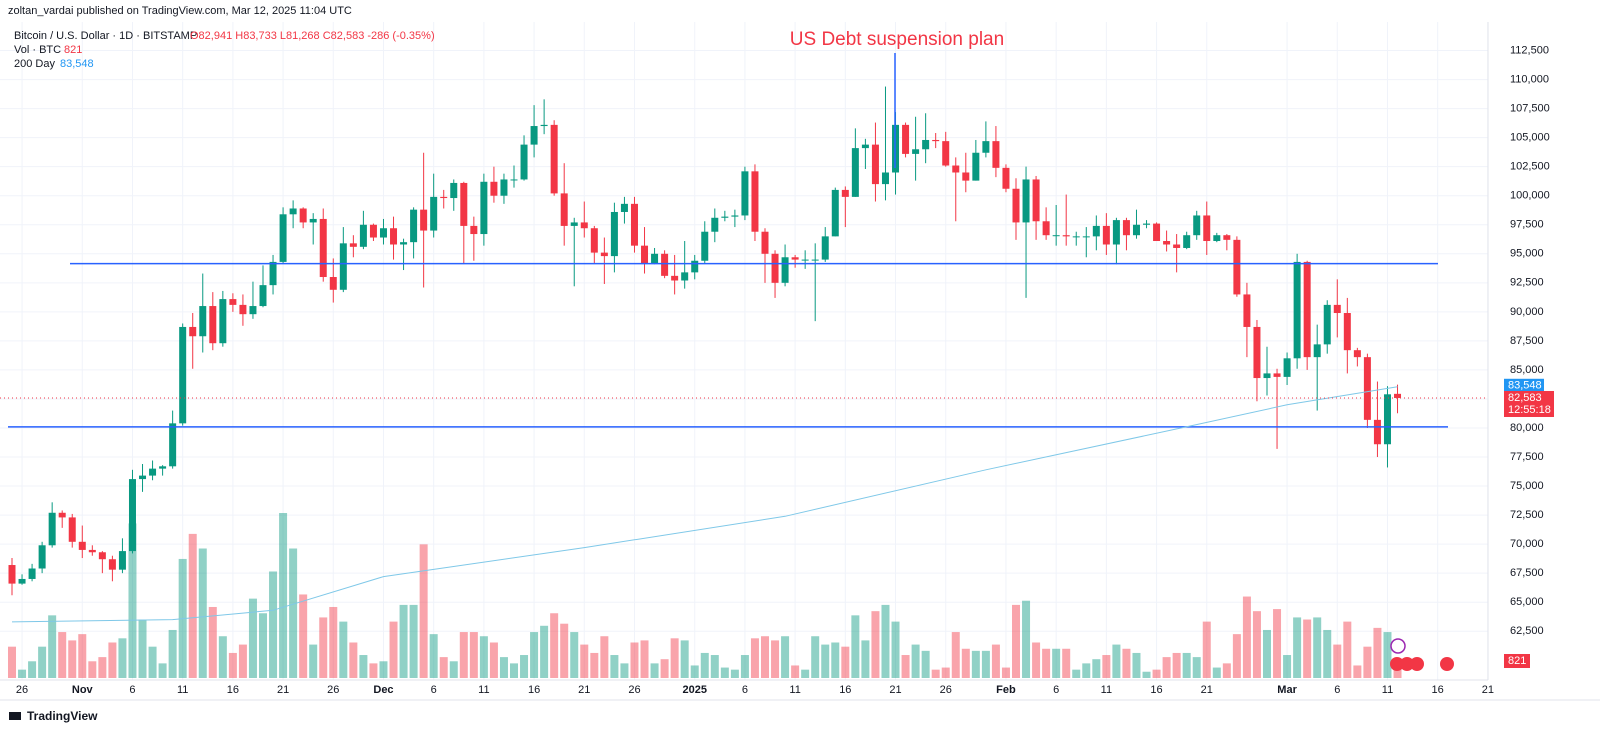 This screenshot has height=746, width=1600. What do you see at coordinates (1527, 573) in the screenshot?
I see `y-tick-label: 67,500` at bounding box center [1527, 573].